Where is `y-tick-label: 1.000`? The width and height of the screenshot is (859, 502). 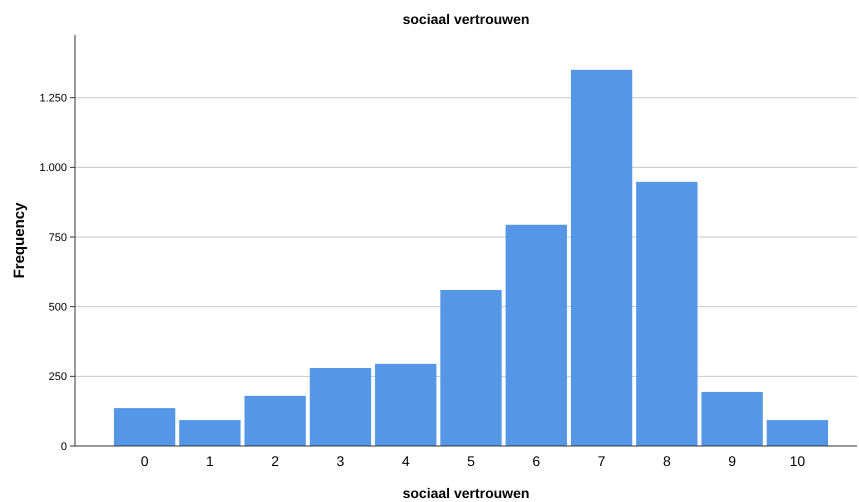
y-tick-label: 1.000 is located at coordinates (53, 168).